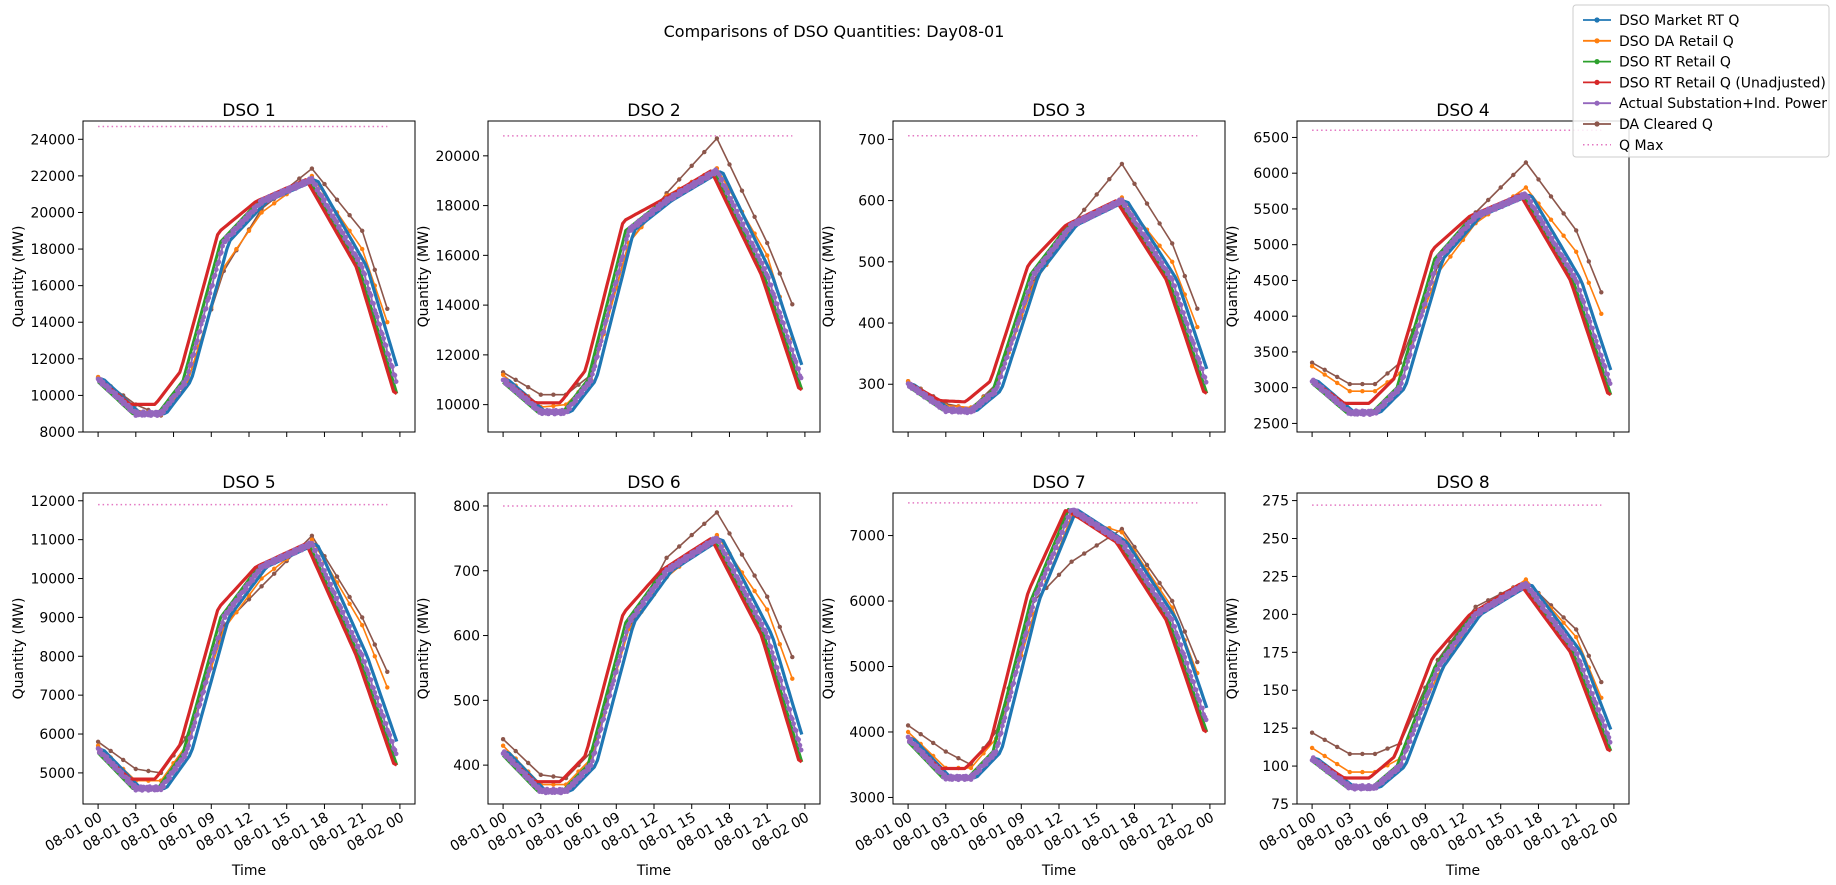 This screenshot has width=1836, height=885. Describe the element at coordinates (867, 602) in the screenshot. I see `y-tick-label: 6000` at that location.